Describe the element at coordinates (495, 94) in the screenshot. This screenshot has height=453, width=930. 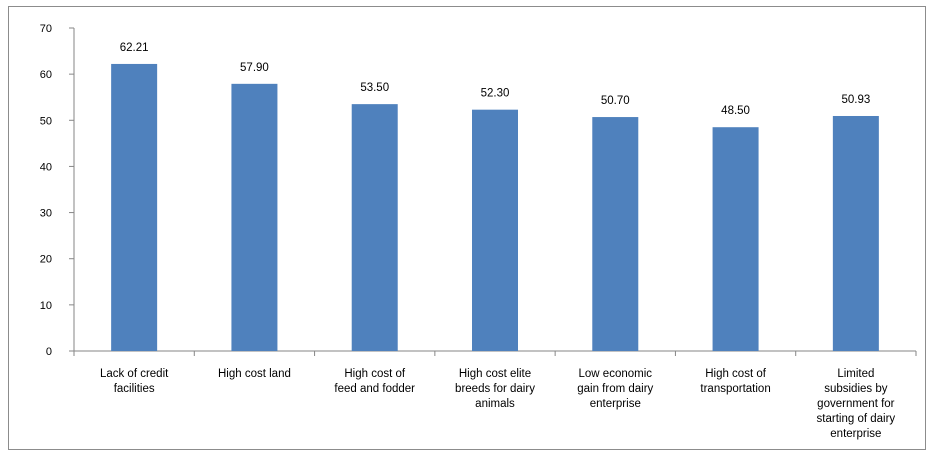
I see `data-label: 52.30` at that location.